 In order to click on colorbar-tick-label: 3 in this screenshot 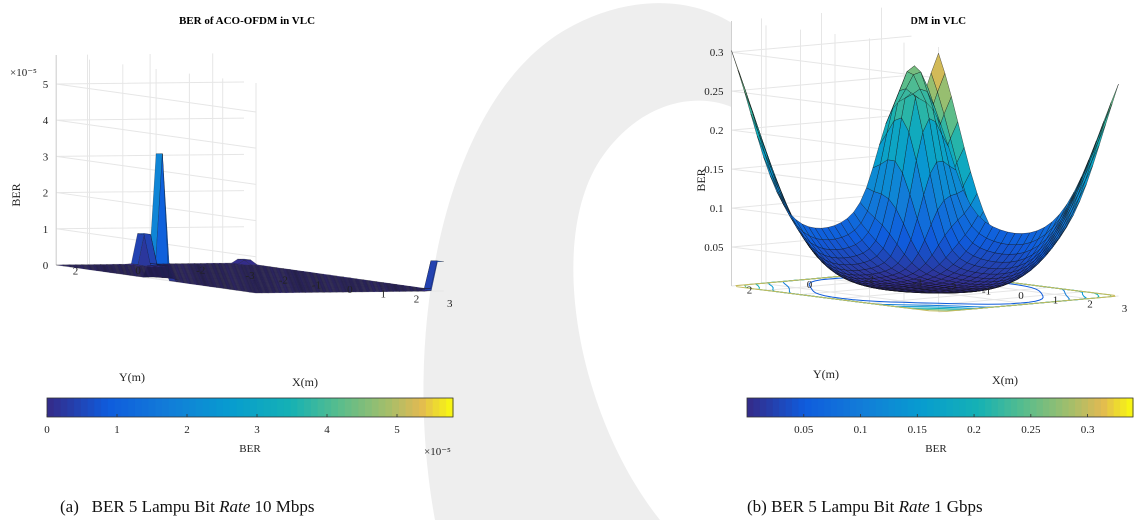, I will do `click(257, 430)`.